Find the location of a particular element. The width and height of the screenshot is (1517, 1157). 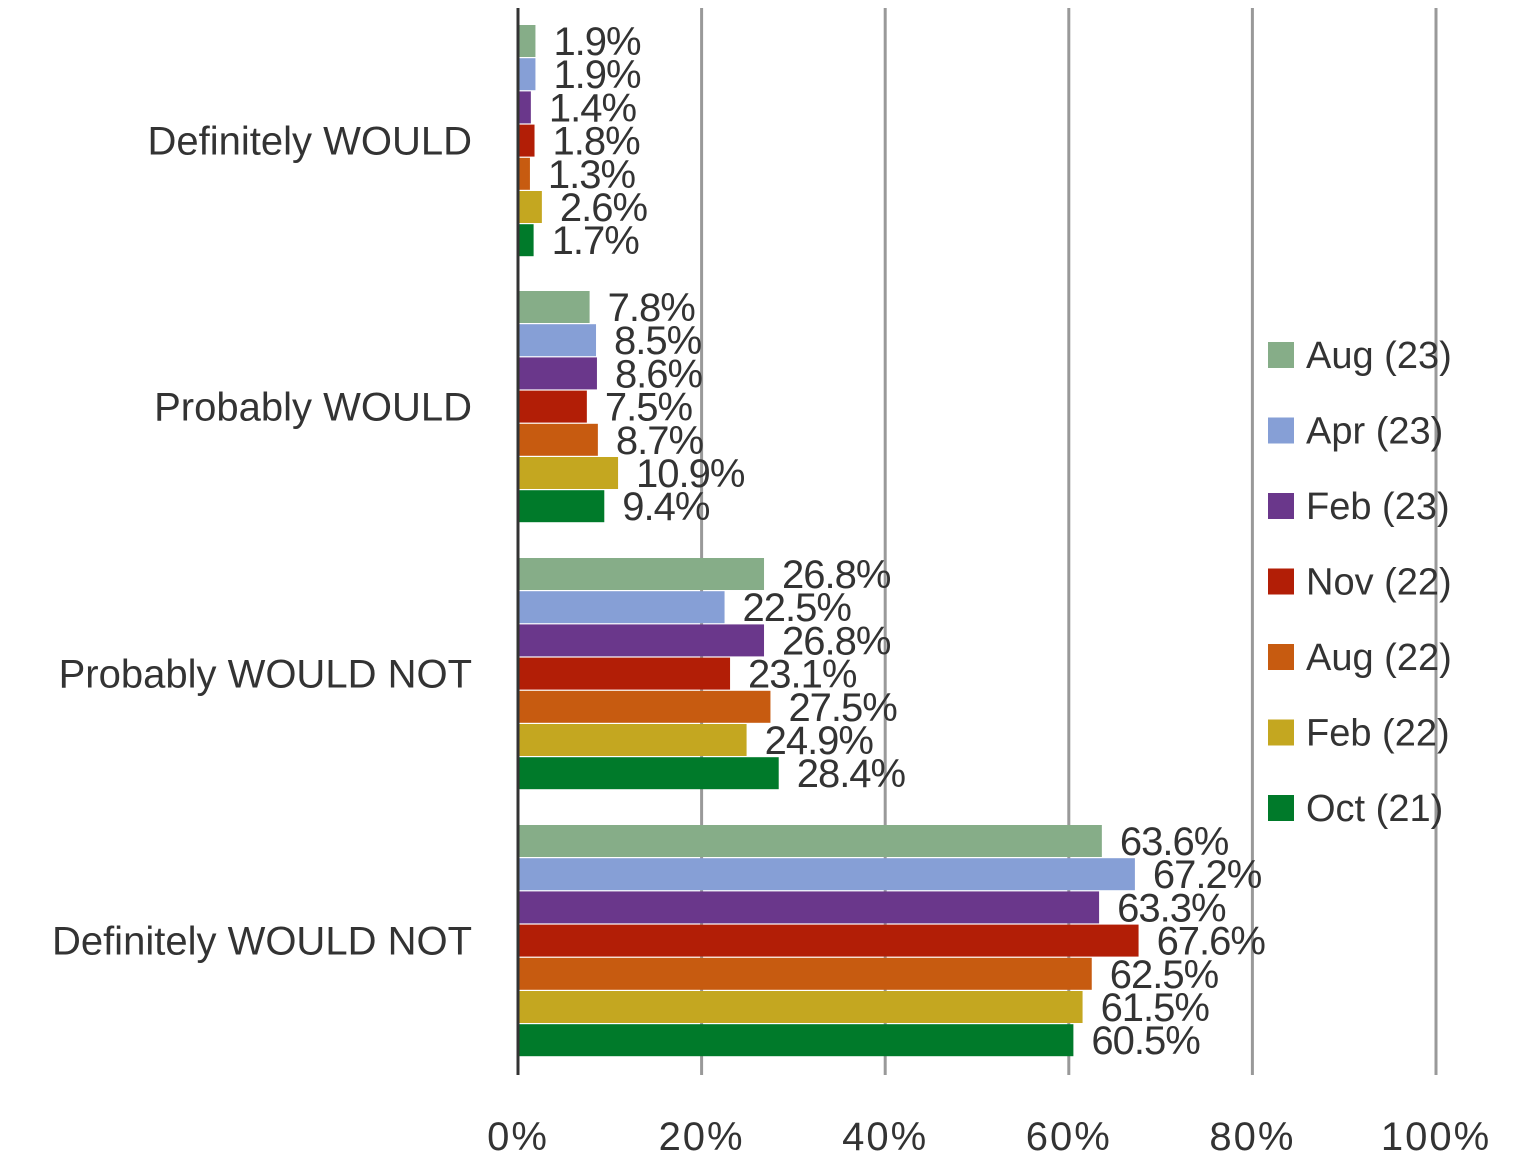

x-tick-label: 60% is located at coordinates (1069, 1136).